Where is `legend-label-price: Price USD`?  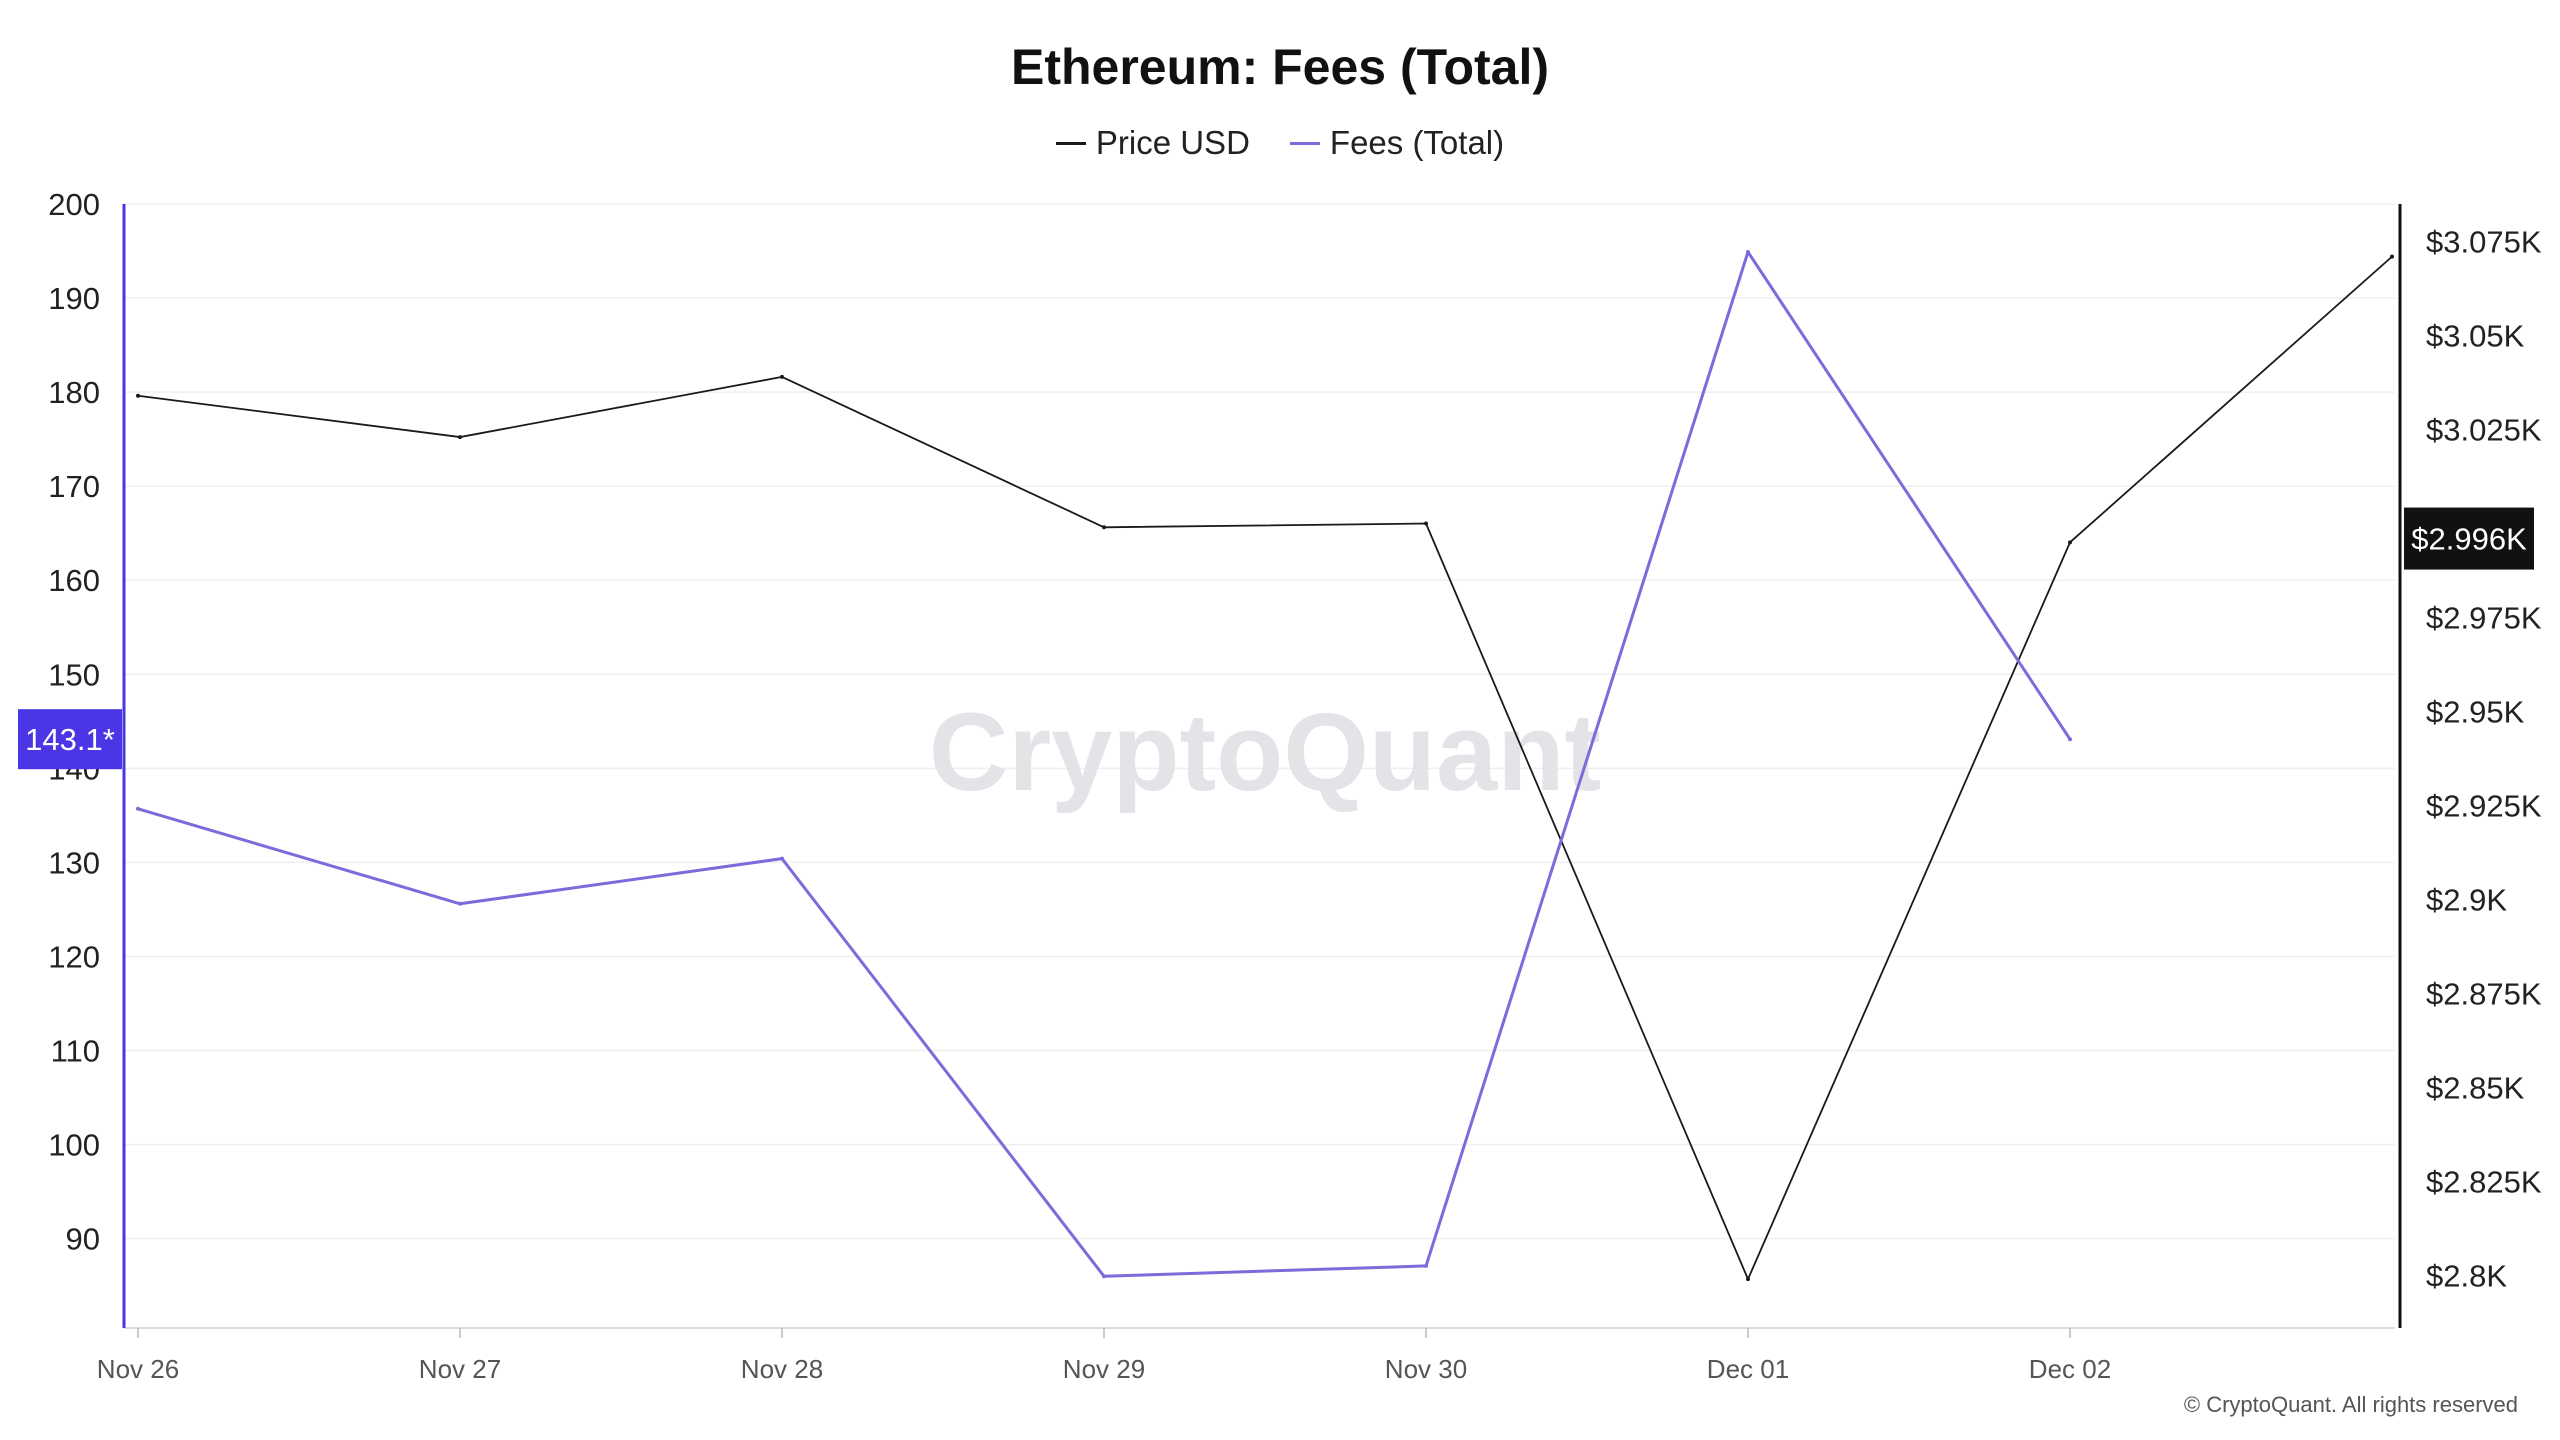
legend-label-price: Price USD is located at coordinates (1172, 142).